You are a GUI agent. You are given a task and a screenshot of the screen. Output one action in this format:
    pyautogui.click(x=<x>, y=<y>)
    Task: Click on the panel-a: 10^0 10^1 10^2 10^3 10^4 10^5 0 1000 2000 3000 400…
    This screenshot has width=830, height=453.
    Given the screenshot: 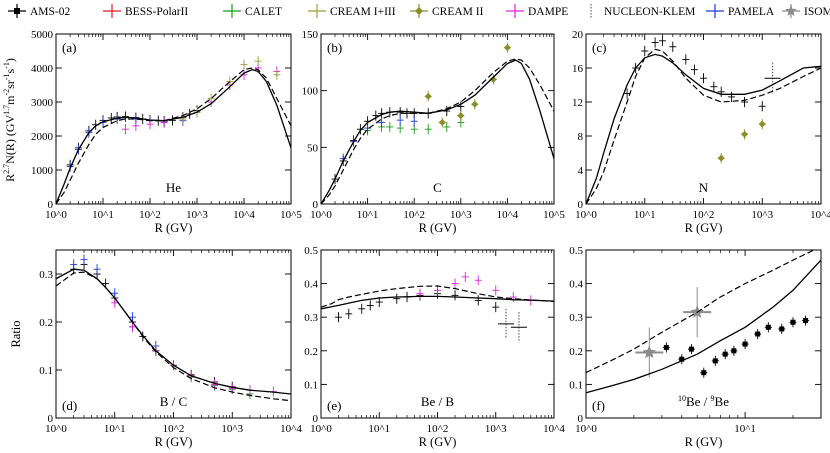 What is the action you would take?
    pyautogui.click(x=166, y=132)
    